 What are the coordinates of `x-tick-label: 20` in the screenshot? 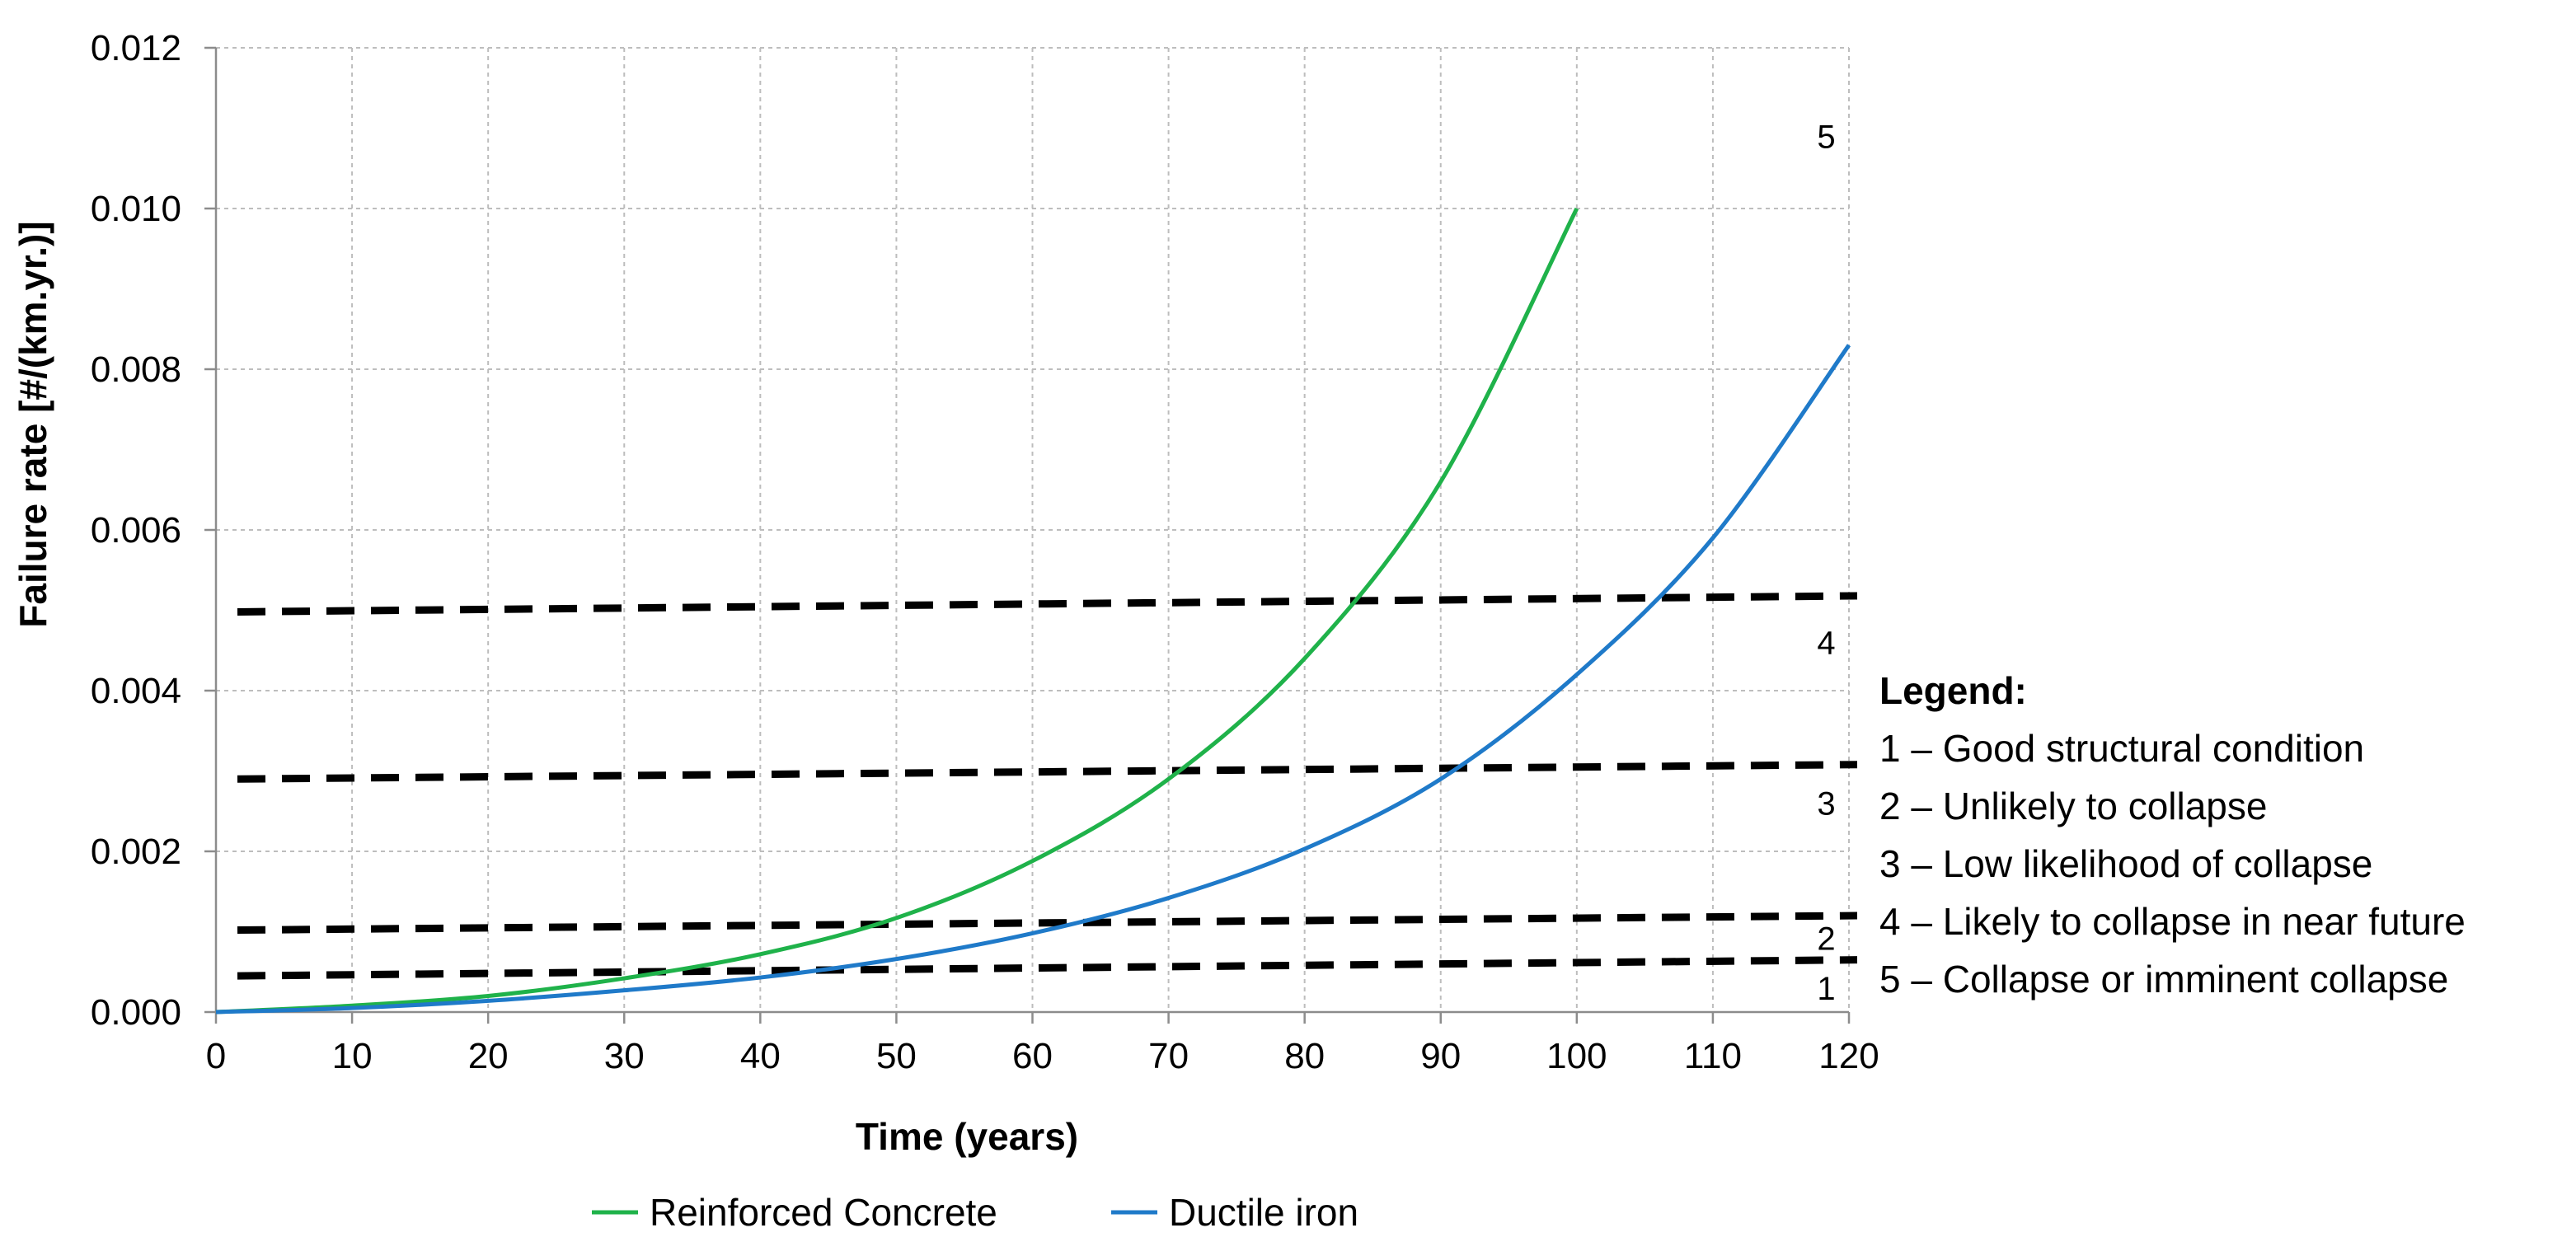 It's located at (488, 1056).